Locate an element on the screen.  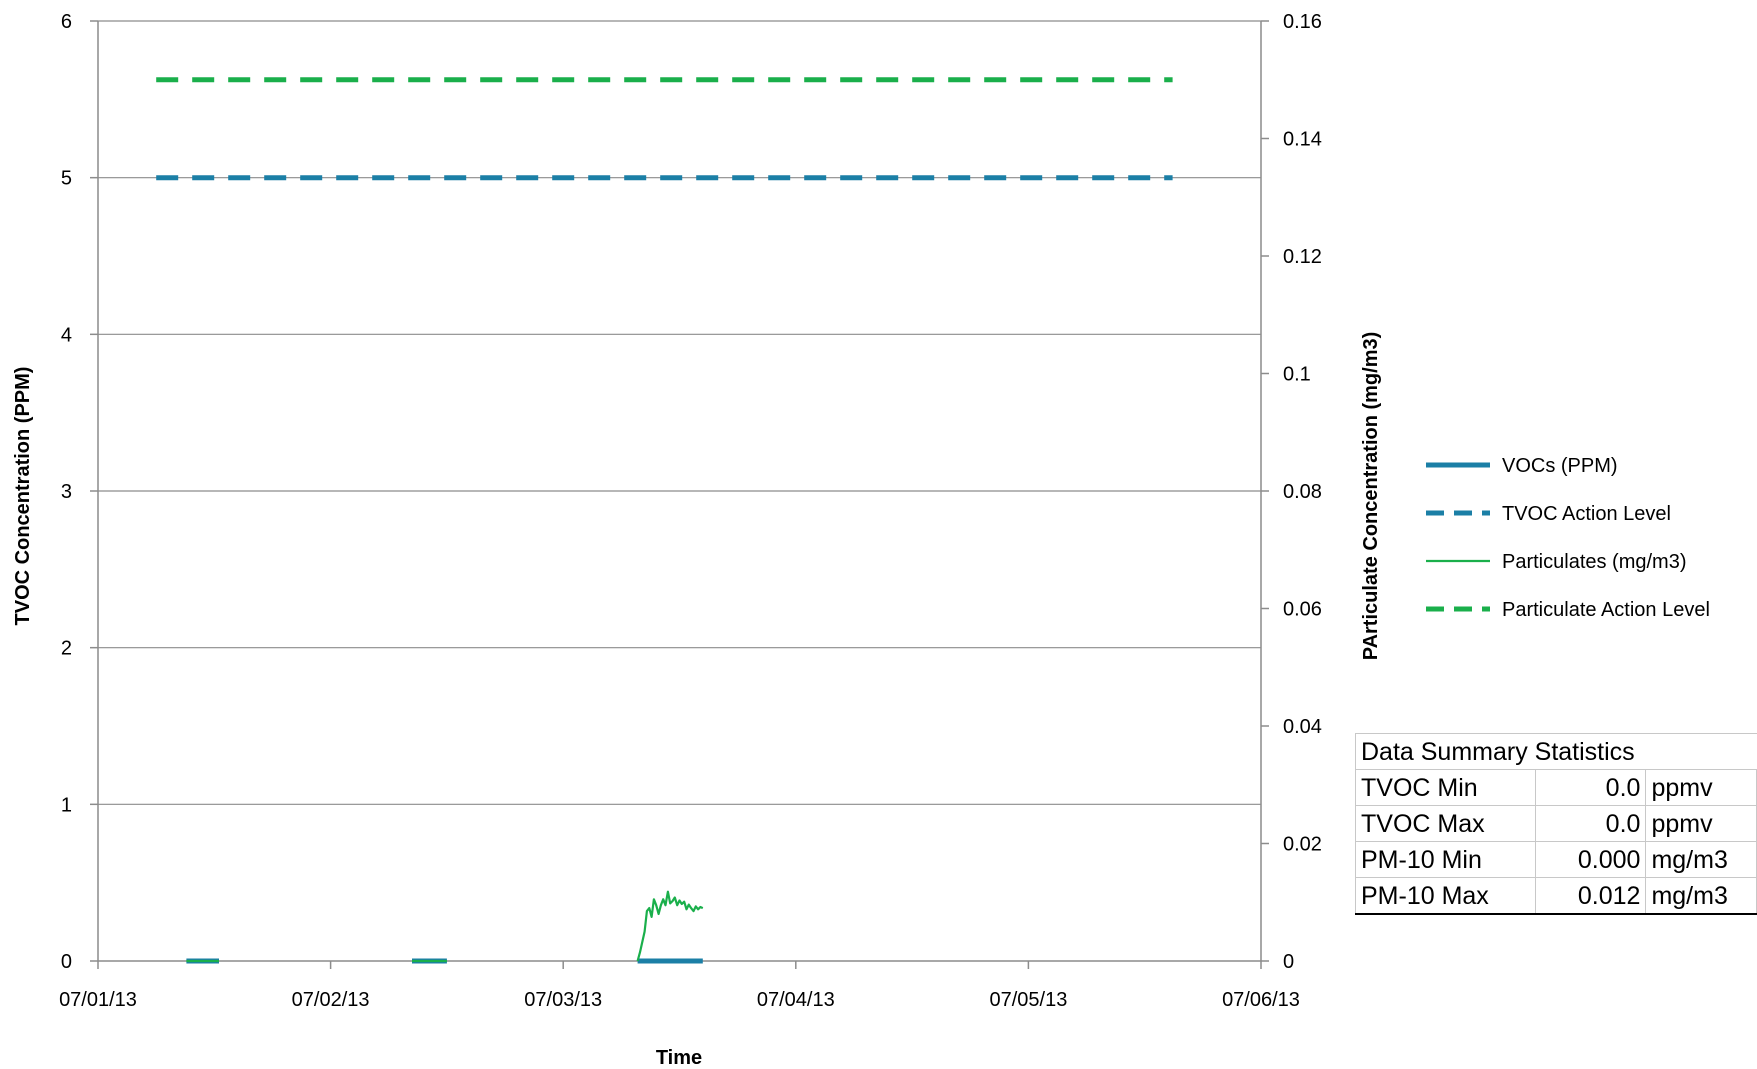
summary-row: PM-10 Max 0.012 mg/m3 is located at coordinates (1555, 896).